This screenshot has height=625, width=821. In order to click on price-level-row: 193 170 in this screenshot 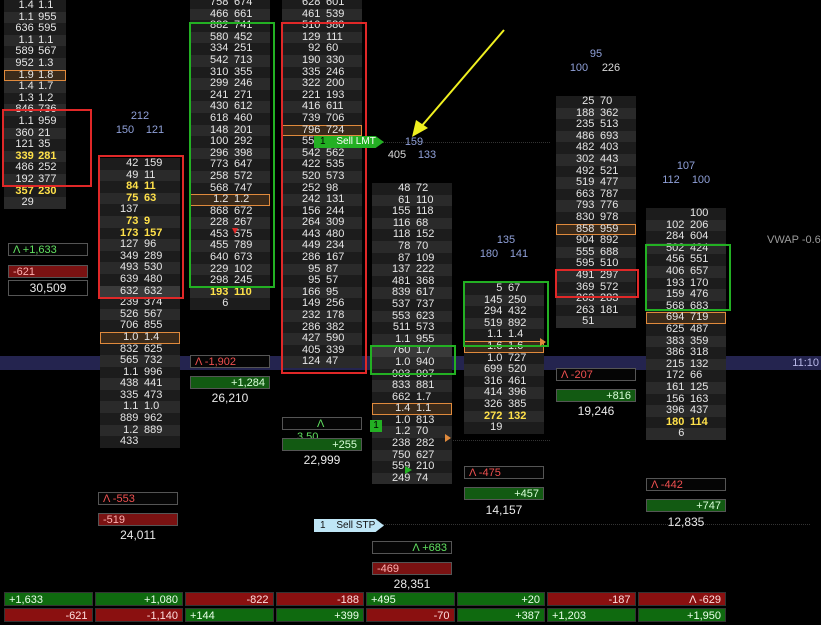, I will do `click(686, 283)`.